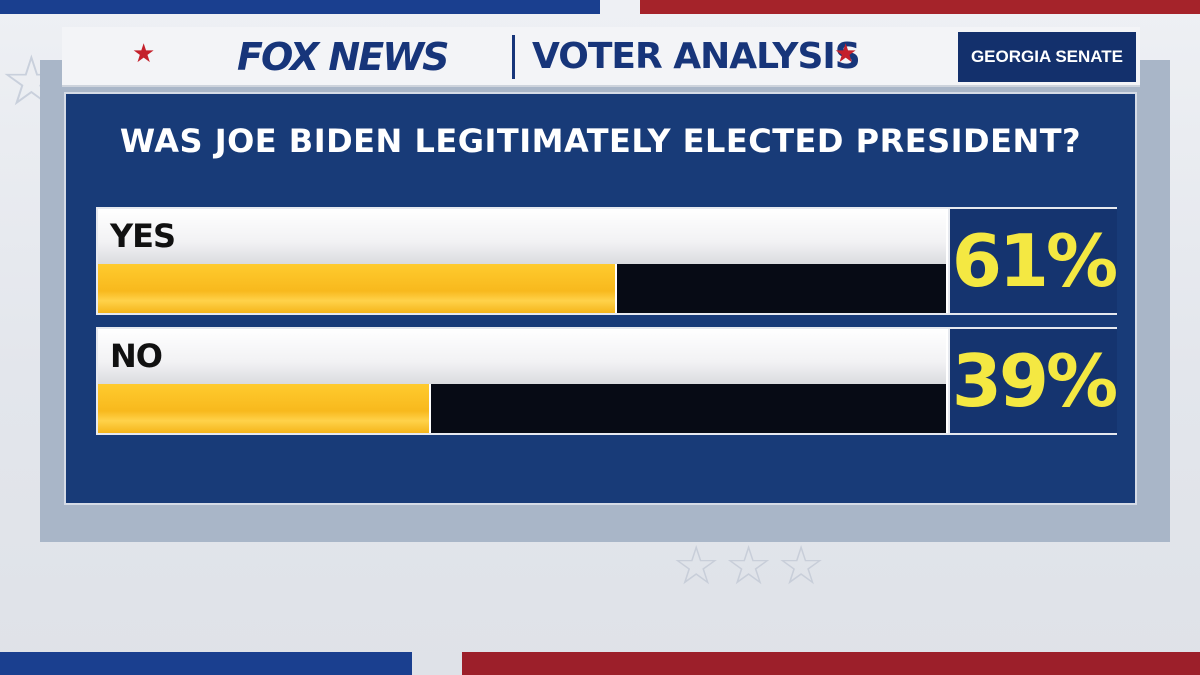  I want to click on bottom-stripe-blue, so click(206, 663).